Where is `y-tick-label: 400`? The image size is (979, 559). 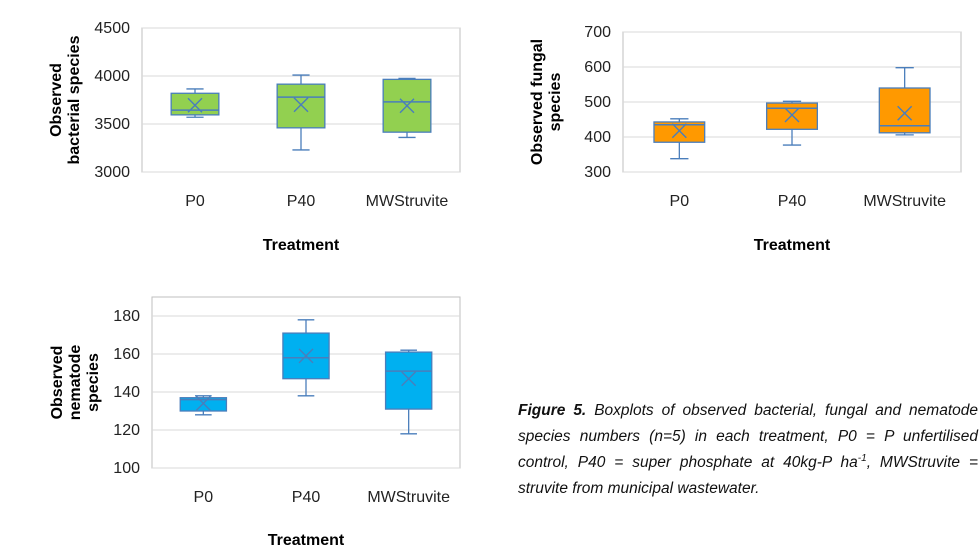
y-tick-label: 400 is located at coordinates (597, 137).